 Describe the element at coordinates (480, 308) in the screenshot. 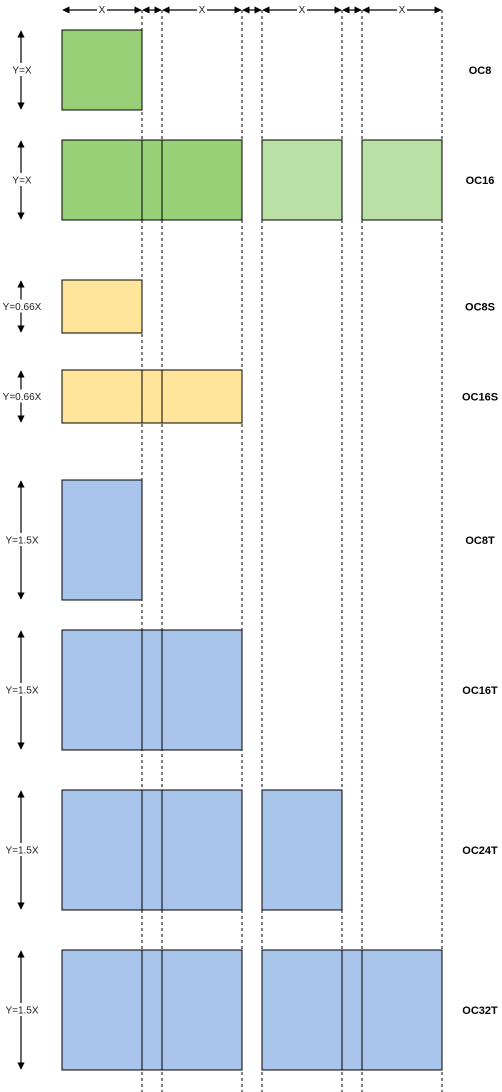

I see `row-name: OC8S` at that location.